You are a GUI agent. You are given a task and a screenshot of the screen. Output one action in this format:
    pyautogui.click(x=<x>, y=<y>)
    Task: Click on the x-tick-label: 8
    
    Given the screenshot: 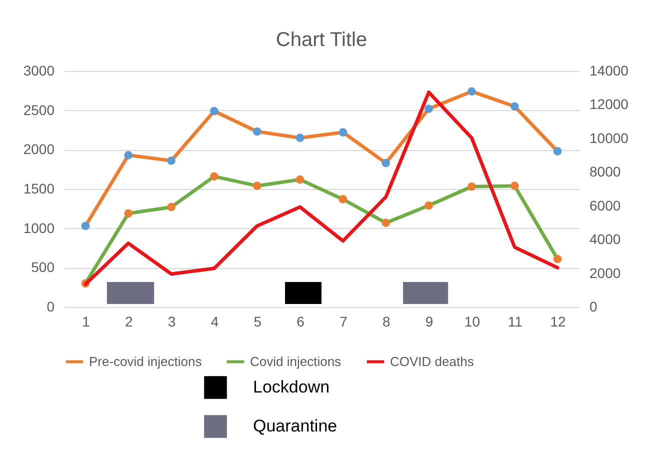 What is the action you would take?
    pyautogui.click(x=386, y=322)
    